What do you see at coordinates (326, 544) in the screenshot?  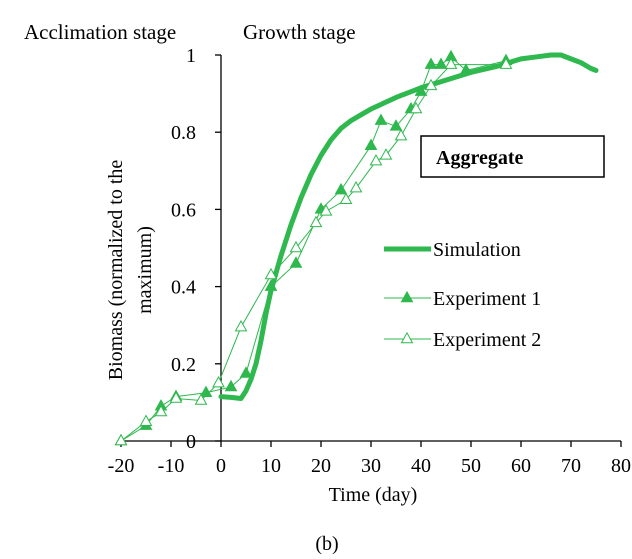 I see `figure-caption: (b)` at bounding box center [326, 544].